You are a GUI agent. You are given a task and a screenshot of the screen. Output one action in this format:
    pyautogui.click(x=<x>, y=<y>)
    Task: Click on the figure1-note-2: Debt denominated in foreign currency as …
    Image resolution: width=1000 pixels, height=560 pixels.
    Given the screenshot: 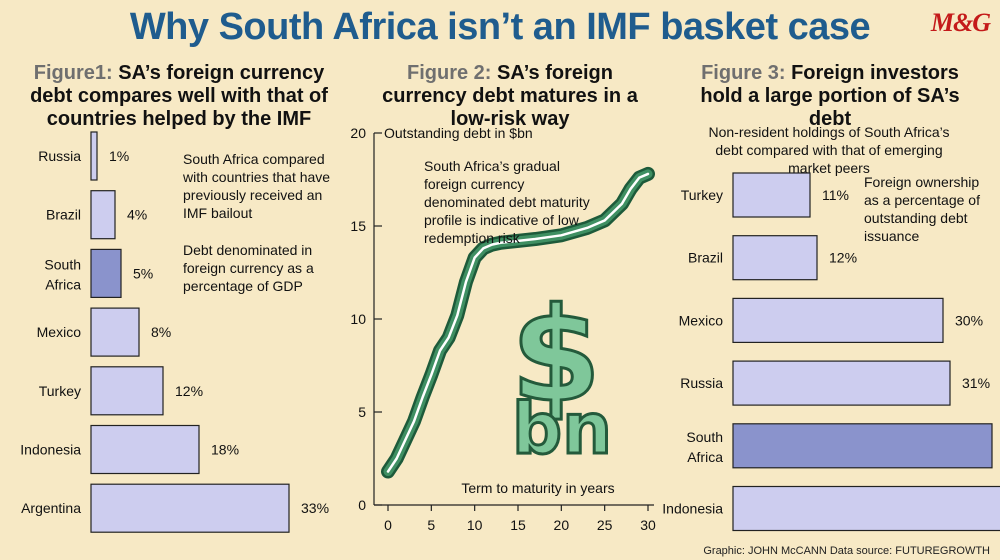 What is the action you would take?
    pyautogui.click(x=248, y=268)
    